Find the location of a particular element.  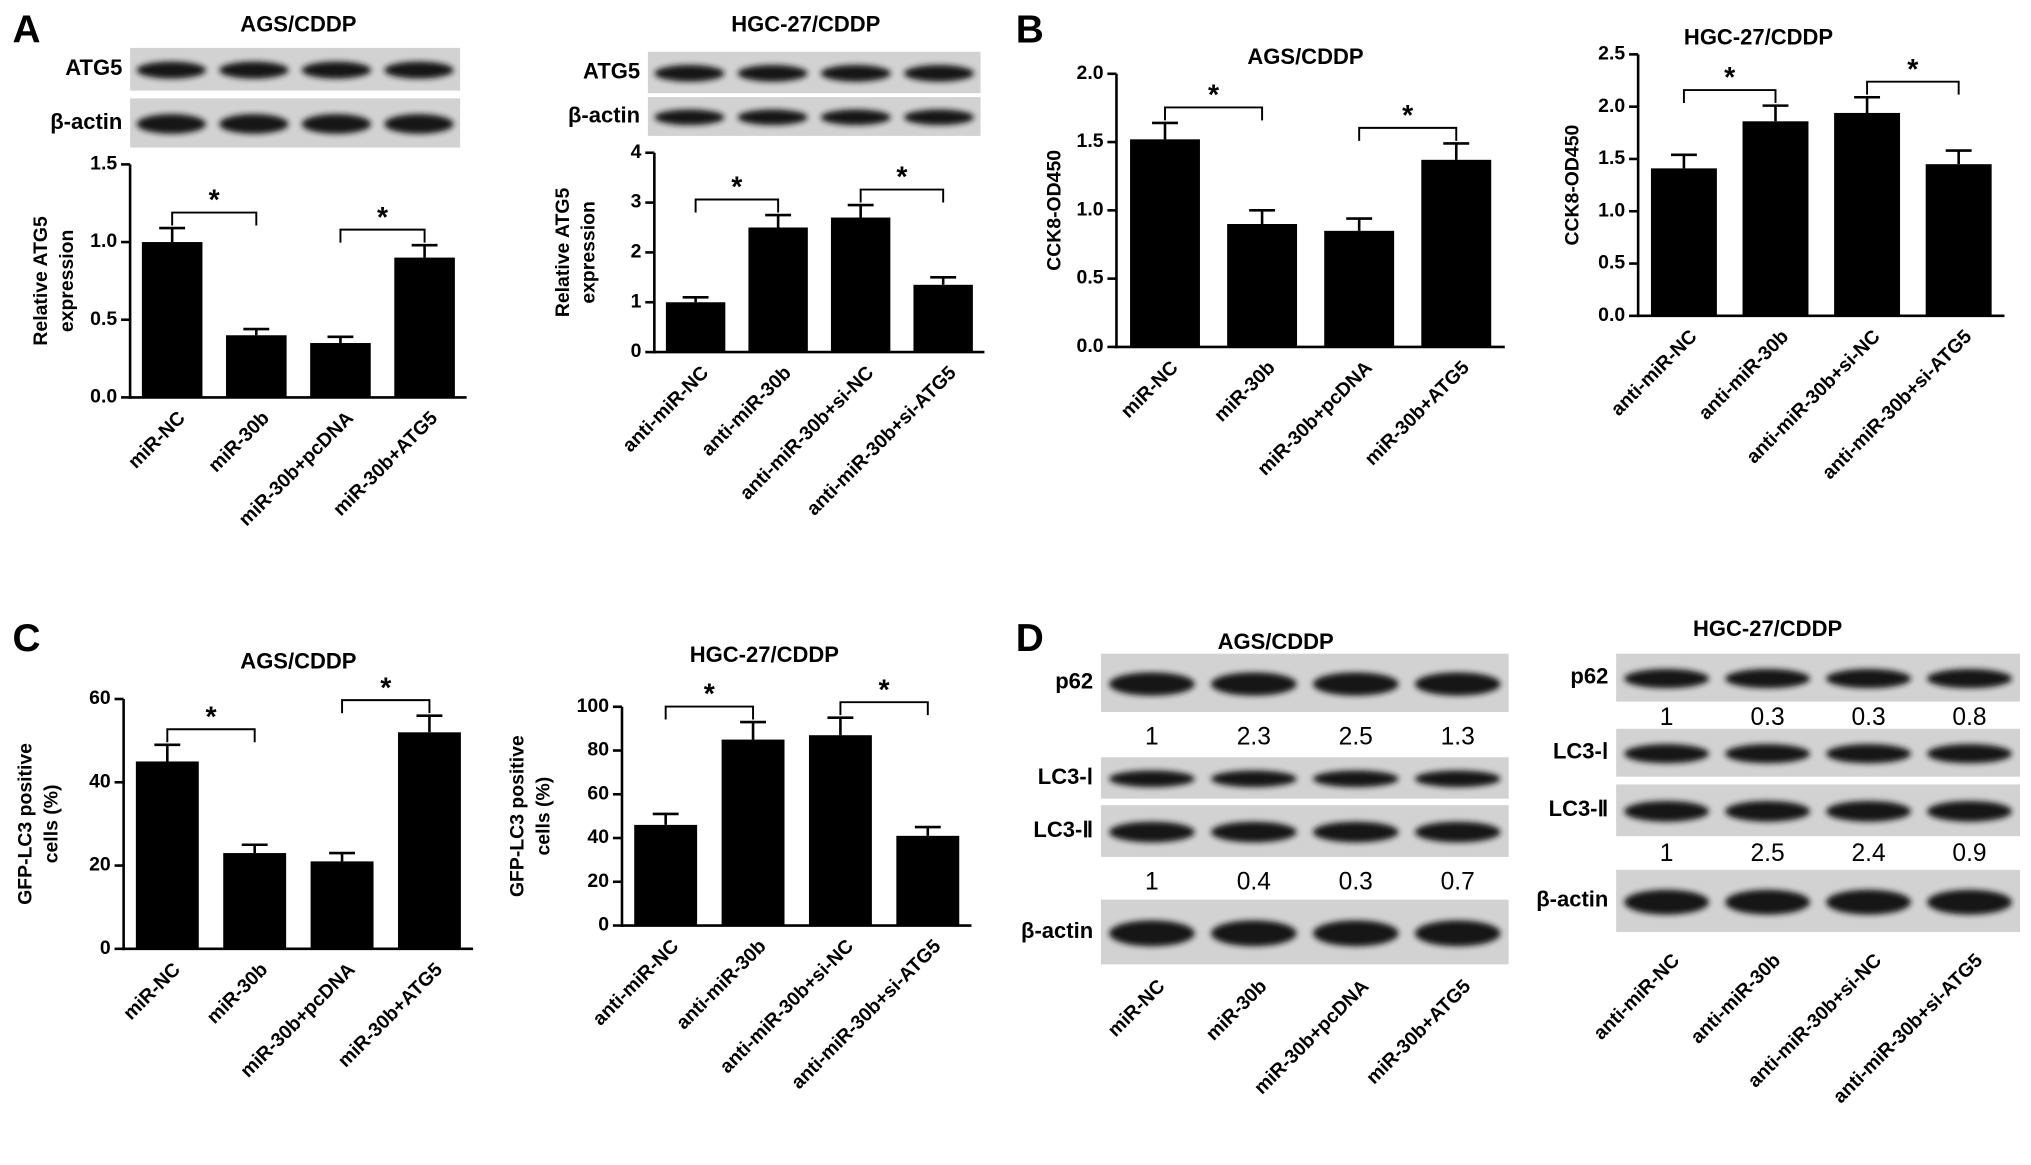

quantification: 2.5 is located at coordinates (1767, 853).